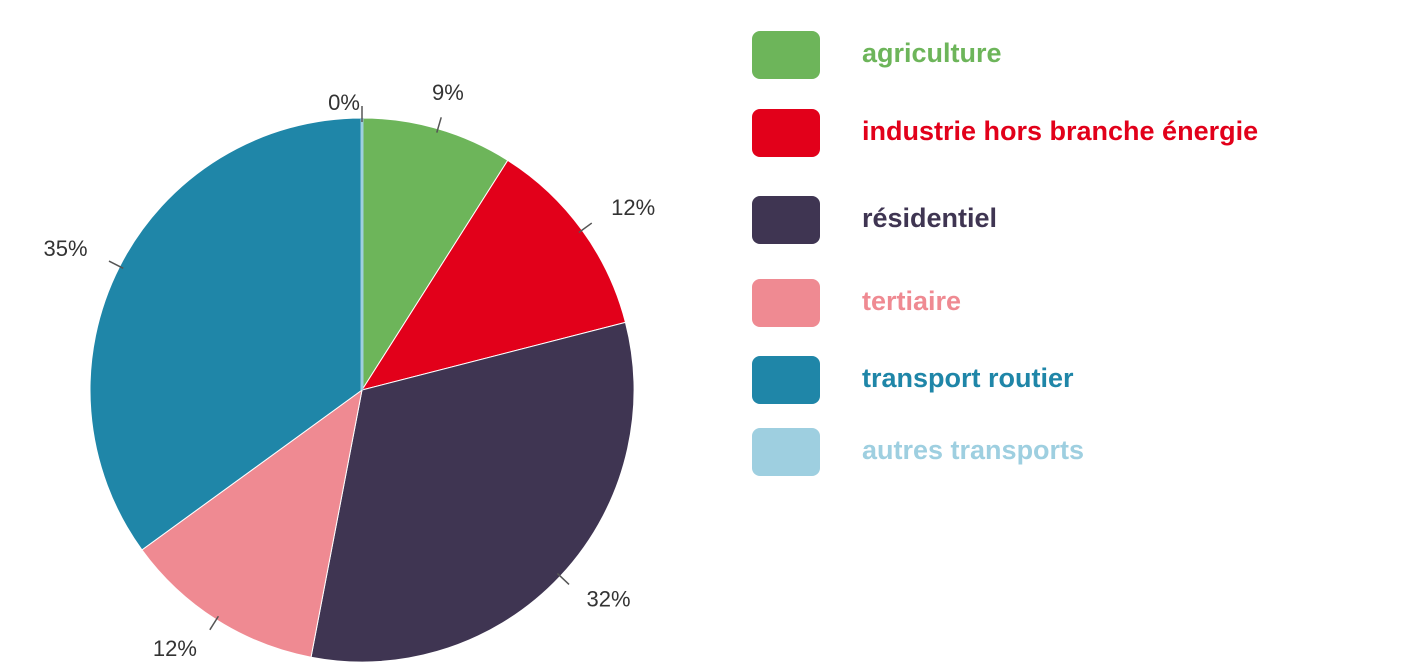  I want to click on legend-label: résidentiel, so click(929, 218).